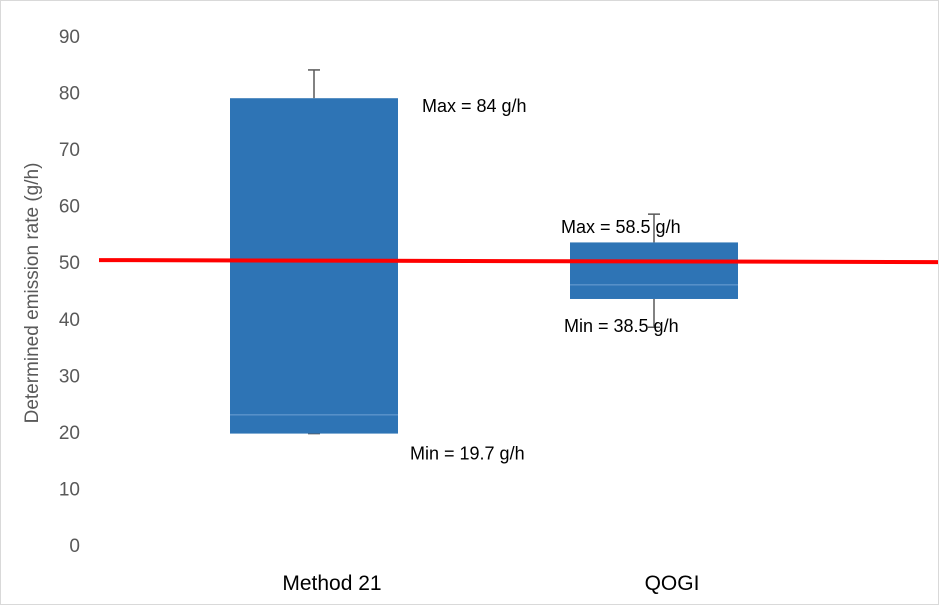  I want to click on y-axis-title: Determined emission rate (g/h), so click(32, 293).